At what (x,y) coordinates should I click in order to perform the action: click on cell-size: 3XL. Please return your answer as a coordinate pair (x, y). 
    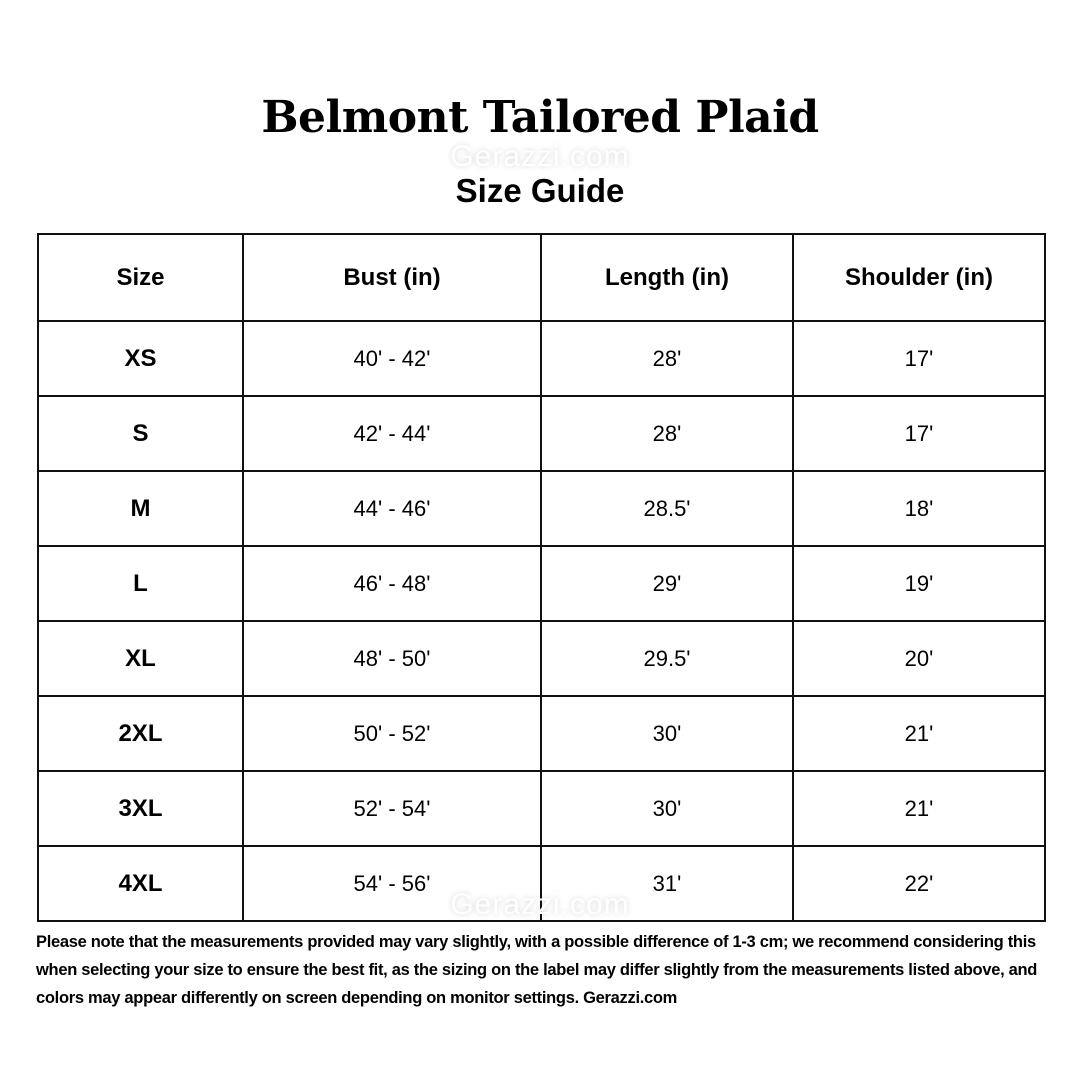
    Looking at the image, I should click on (140, 808).